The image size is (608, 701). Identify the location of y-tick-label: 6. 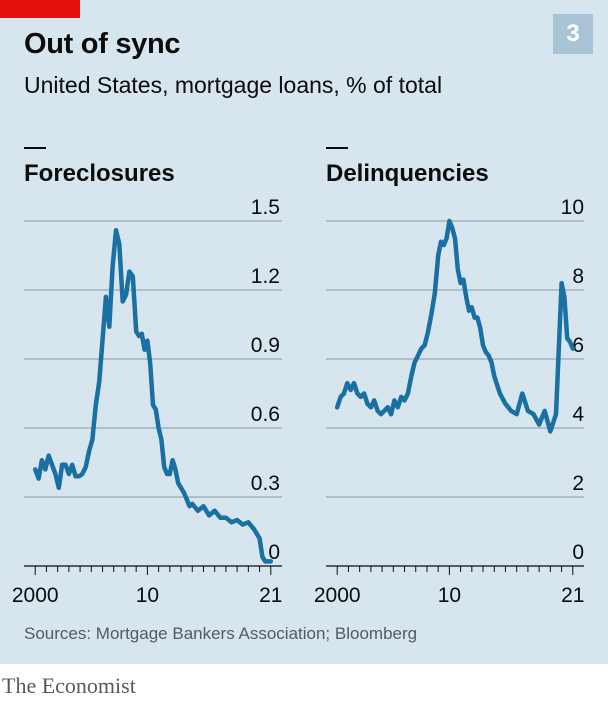
(578, 345).